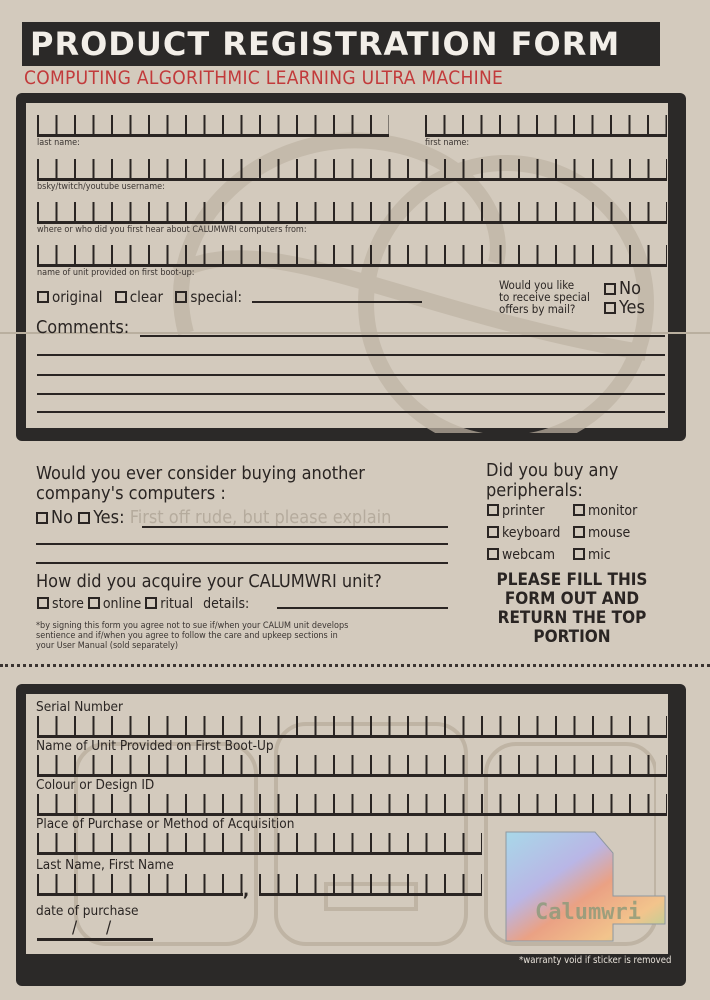 The height and width of the screenshot is (1000, 710). Describe the element at coordinates (352, 213) in the screenshot. I see `heard-from-comb` at that location.